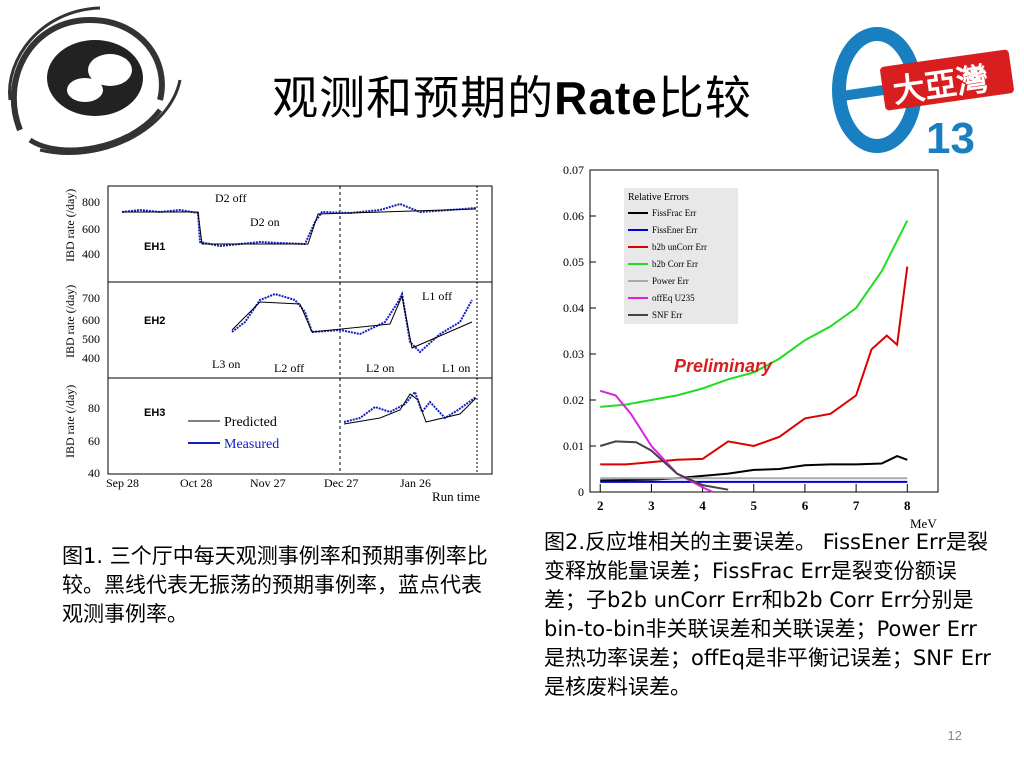  I want to click on y-tick-label: 0.02, so click(573, 400).